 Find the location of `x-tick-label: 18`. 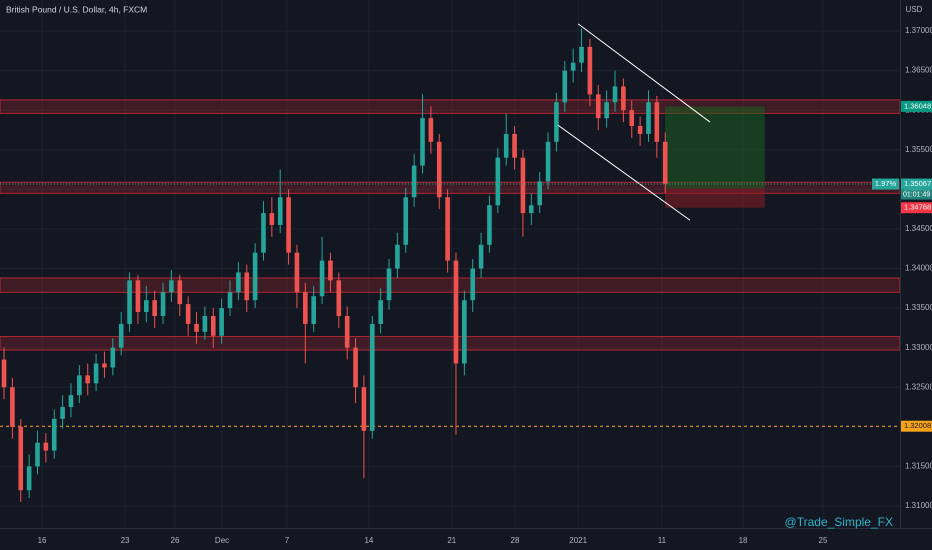

x-tick-label: 18 is located at coordinates (743, 540).